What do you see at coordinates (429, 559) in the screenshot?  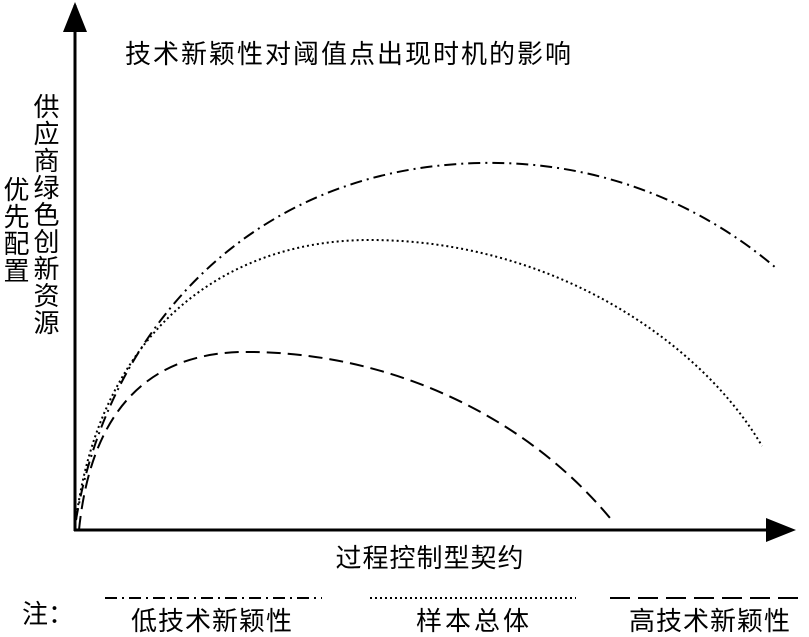 I see `x-axis-label: 过程控制型契约` at bounding box center [429, 559].